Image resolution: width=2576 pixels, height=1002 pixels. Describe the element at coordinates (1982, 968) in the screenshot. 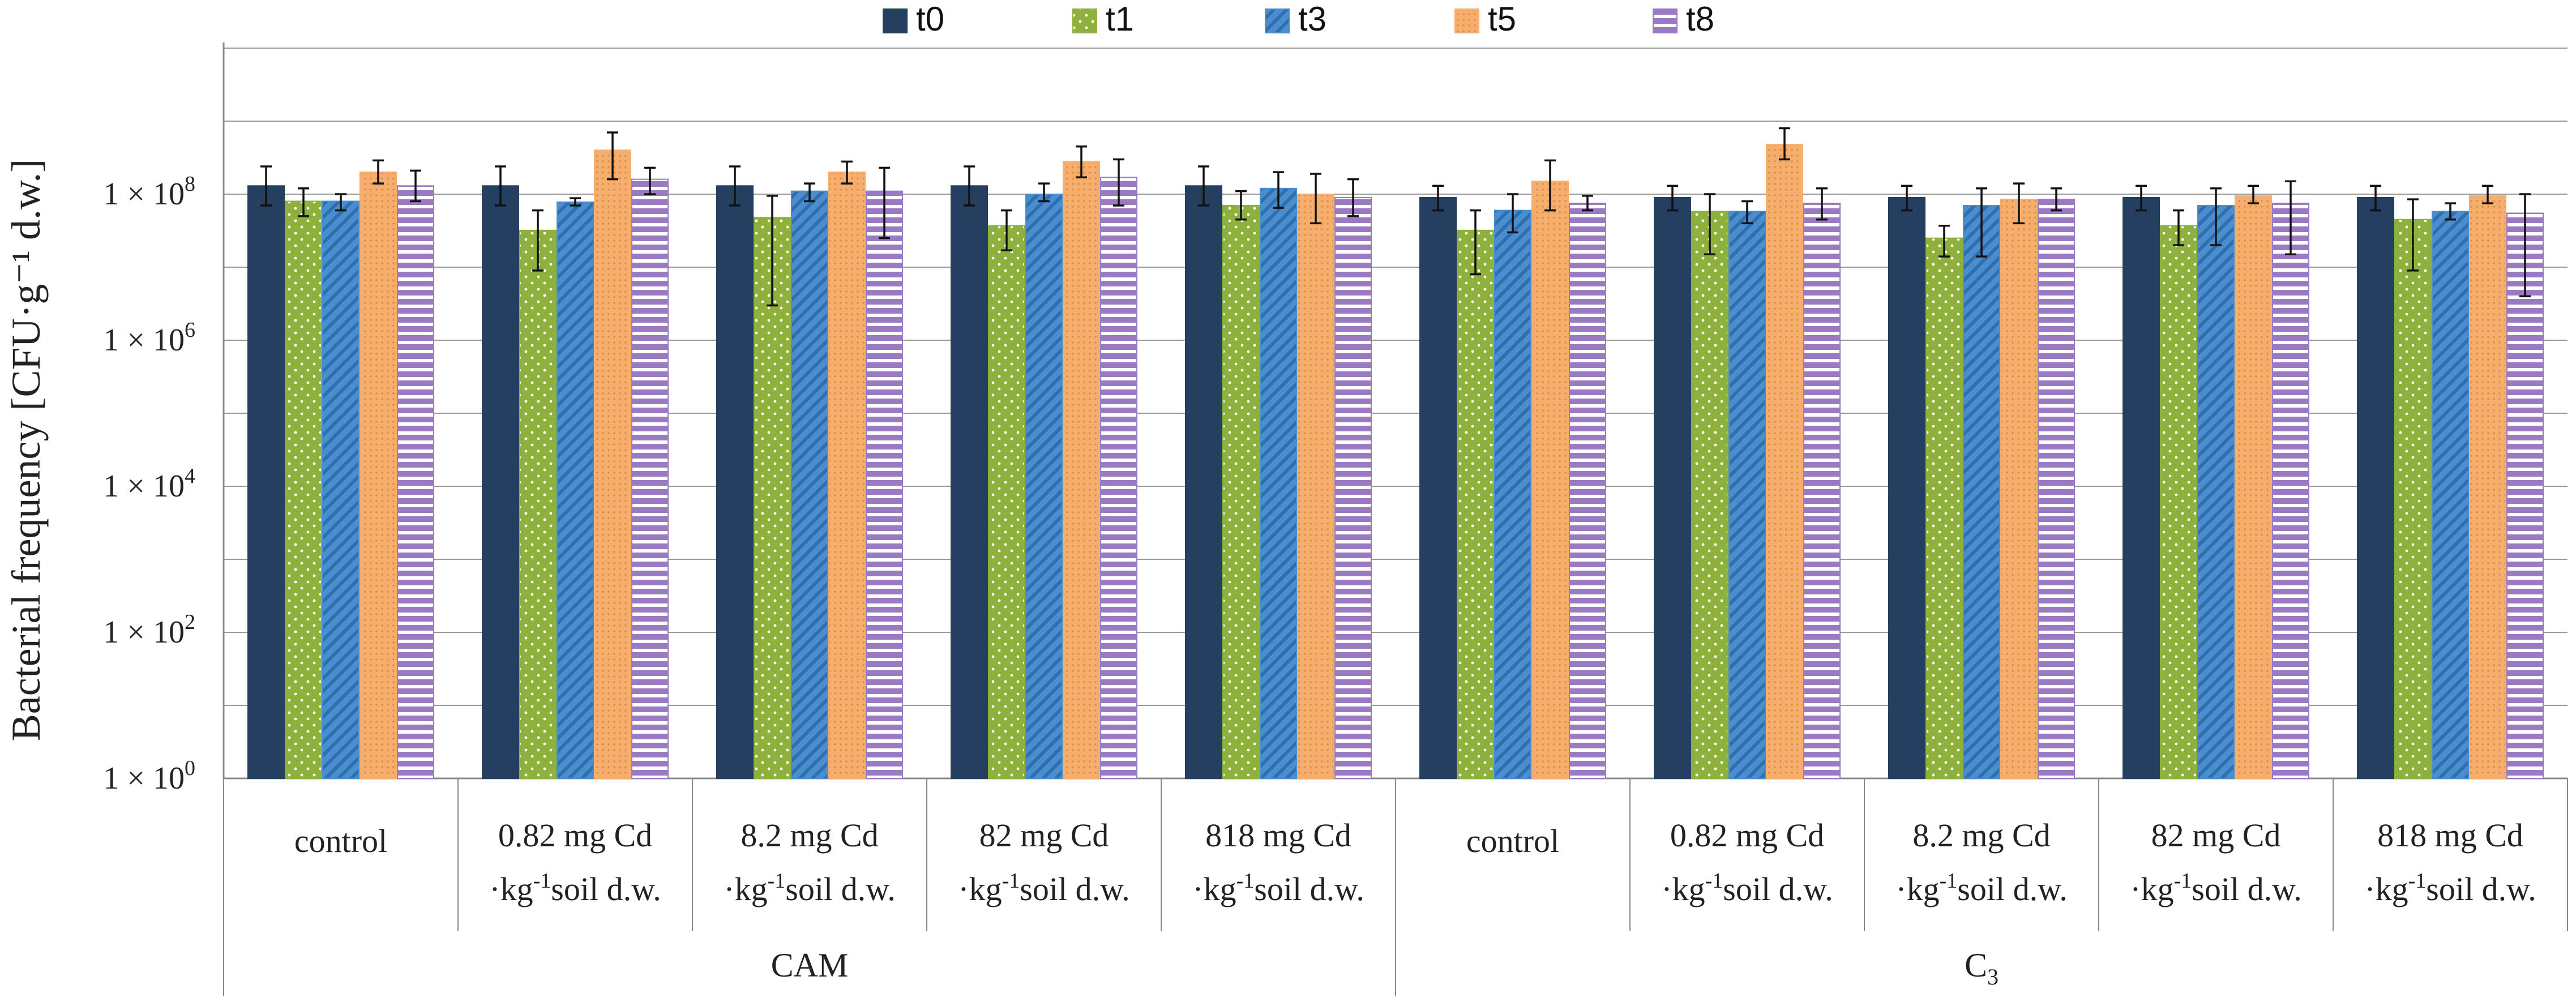

I see `group-label: C3` at that location.